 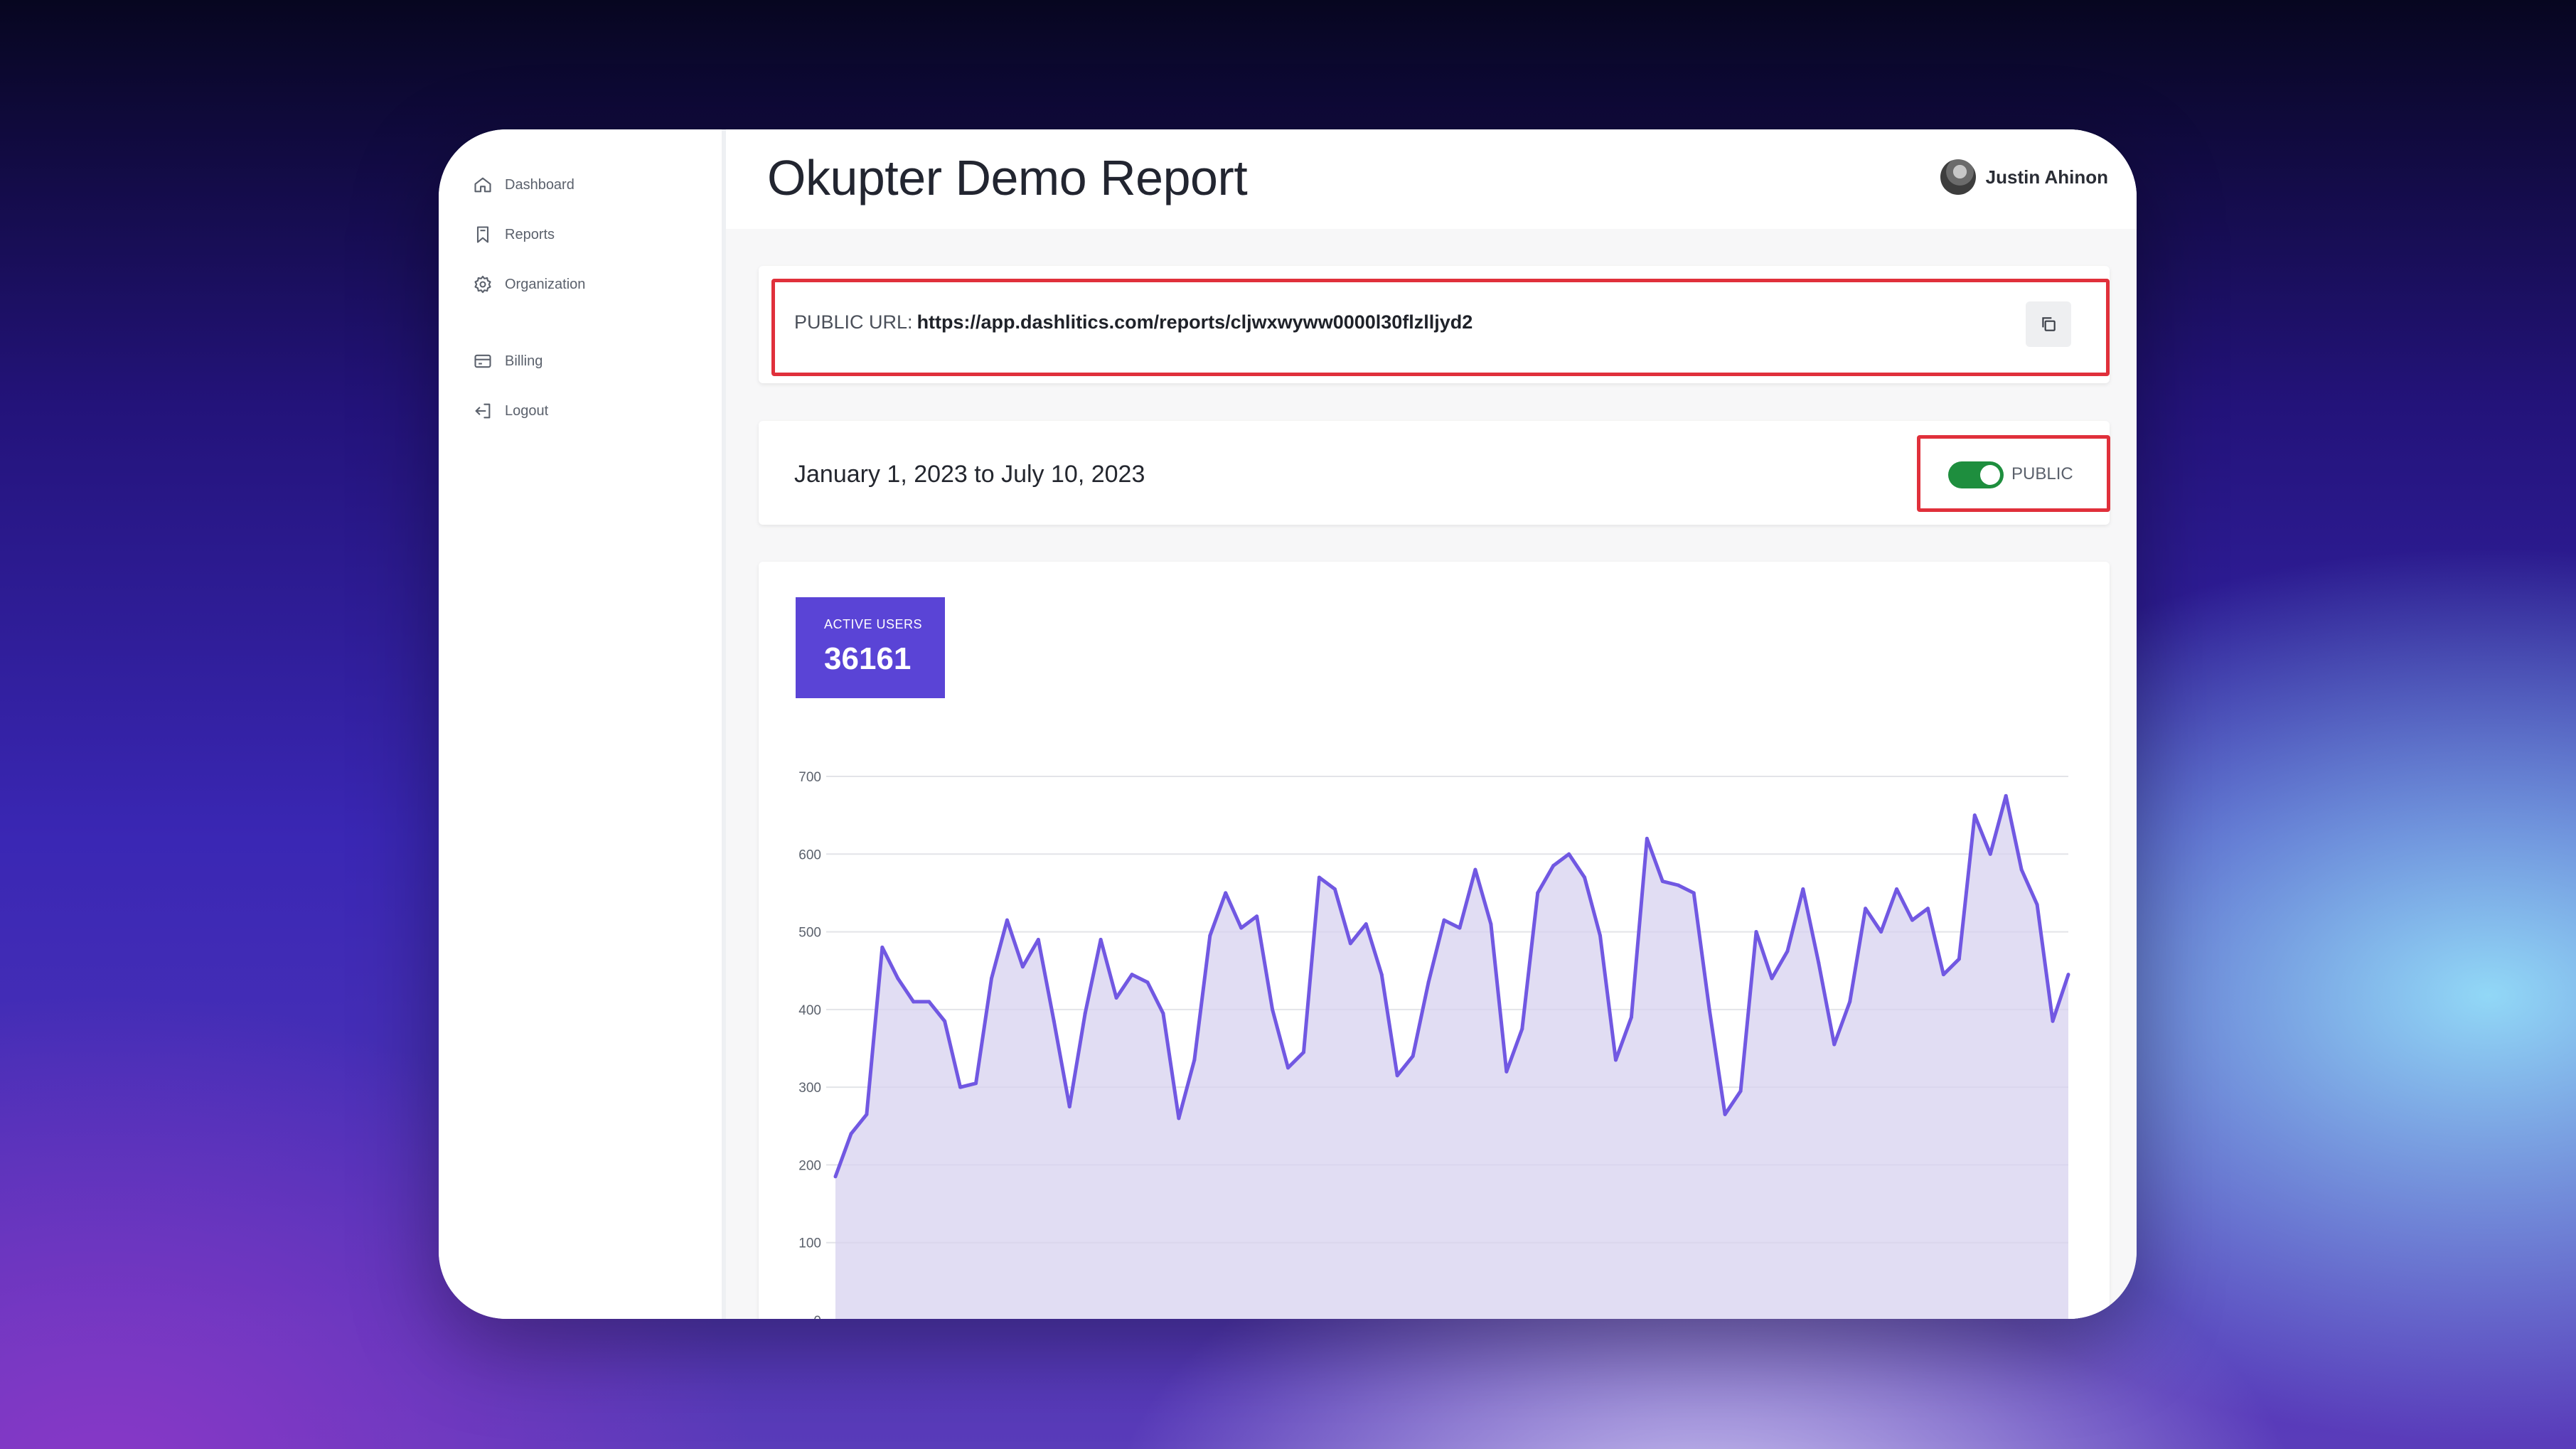 What do you see at coordinates (810, 1243) in the screenshot?
I see `y-tick-label: 100` at bounding box center [810, 1243].